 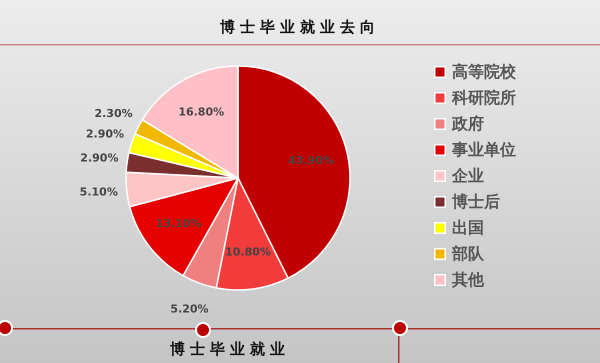 What do you see at coordinates (300, 27) in the screenshot?
I see `chart-title: 博士毕业就业去向` at bounding box center [300, 27].